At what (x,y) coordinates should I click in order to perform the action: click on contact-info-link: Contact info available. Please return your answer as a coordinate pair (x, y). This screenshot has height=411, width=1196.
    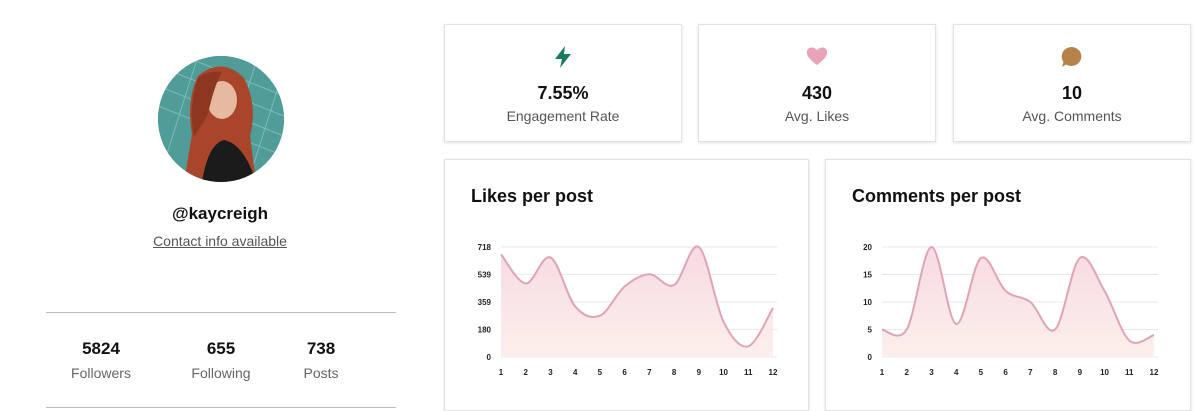
    Looking at the image, I should click on (220, 241).